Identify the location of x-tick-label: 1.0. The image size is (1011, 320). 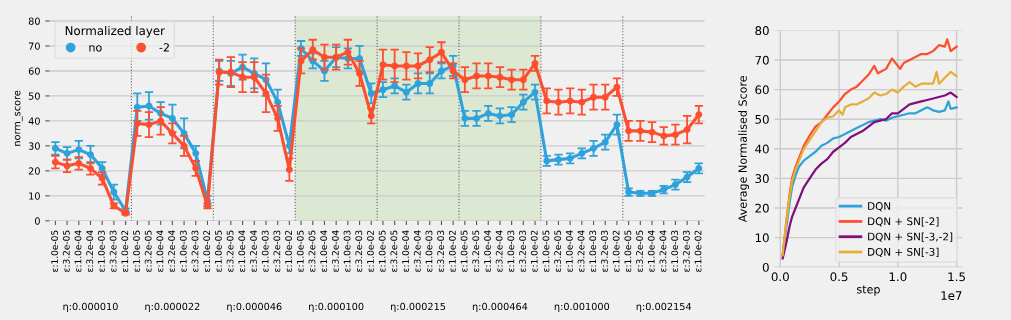
(898, 277).